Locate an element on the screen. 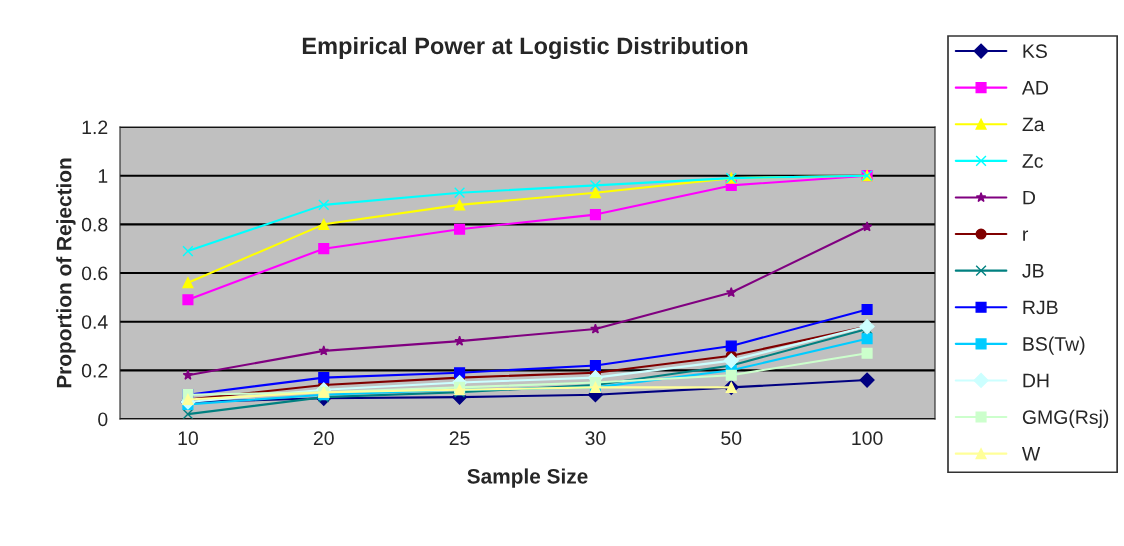 This screenshot has height=546, width=1124. y-tick-label: 0.2 is located at coordinates (94, 370).